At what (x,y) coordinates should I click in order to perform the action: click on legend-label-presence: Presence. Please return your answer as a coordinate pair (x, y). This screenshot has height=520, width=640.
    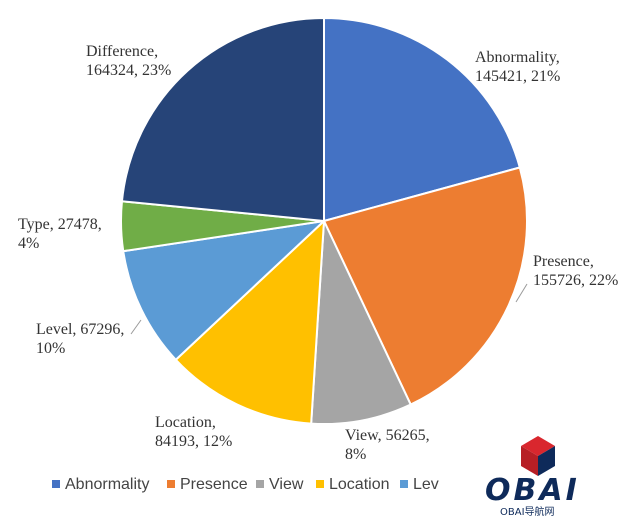
    Looking at the image, I should click on (214, 484).